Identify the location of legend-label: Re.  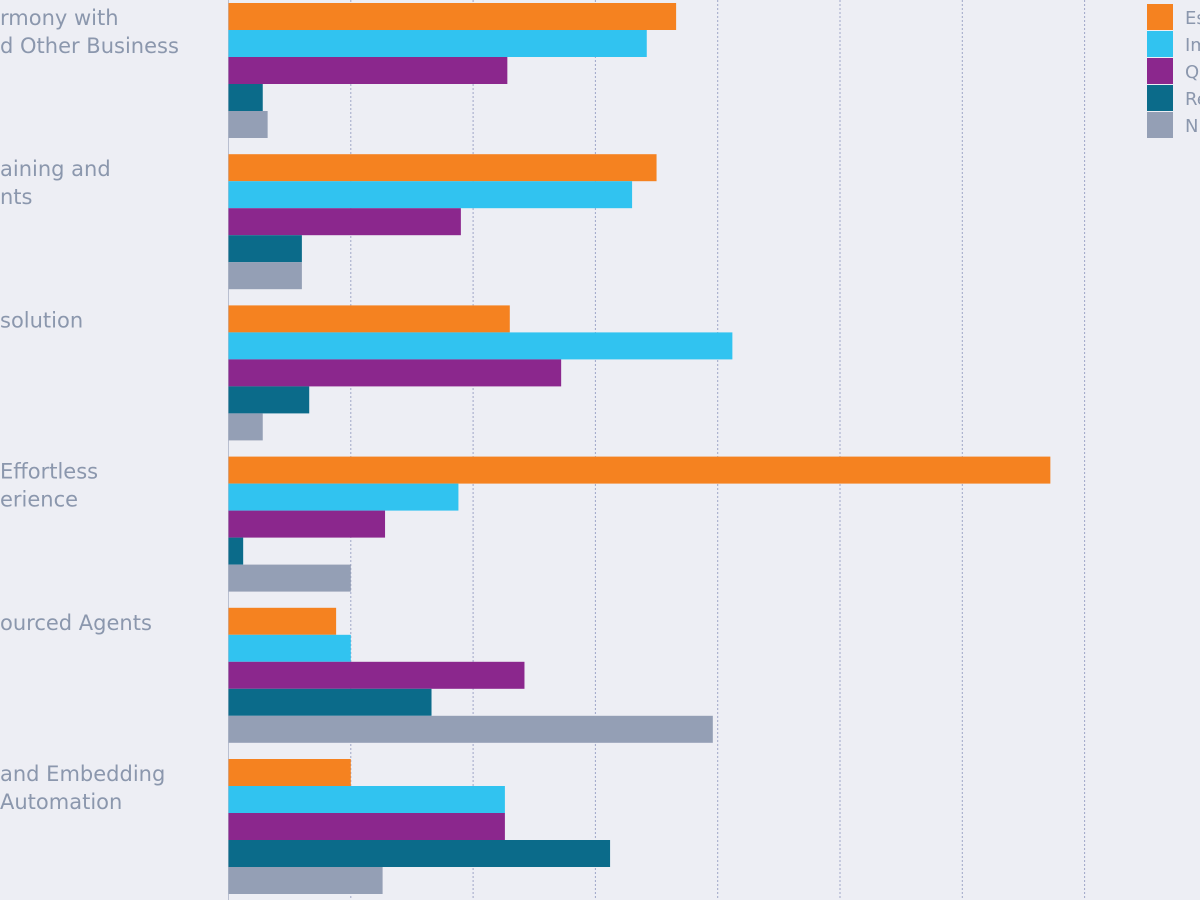
(1192, 99).